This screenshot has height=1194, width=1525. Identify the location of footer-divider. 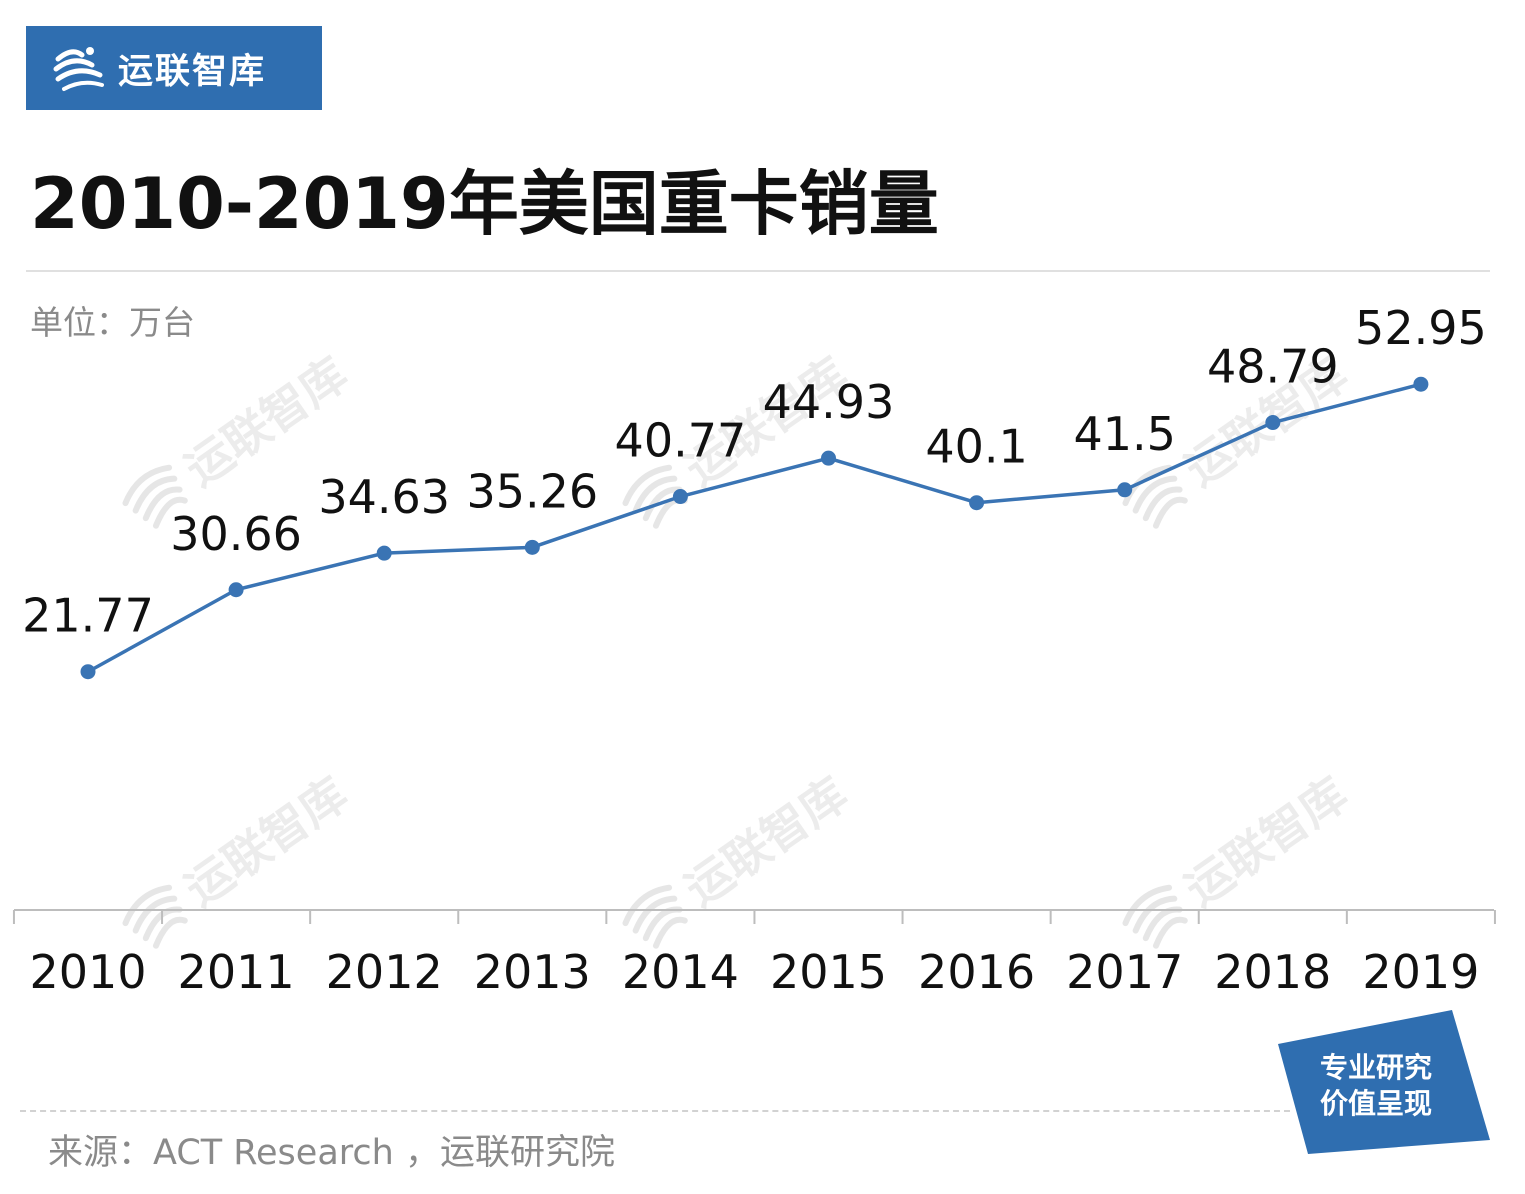
(655, 1111).